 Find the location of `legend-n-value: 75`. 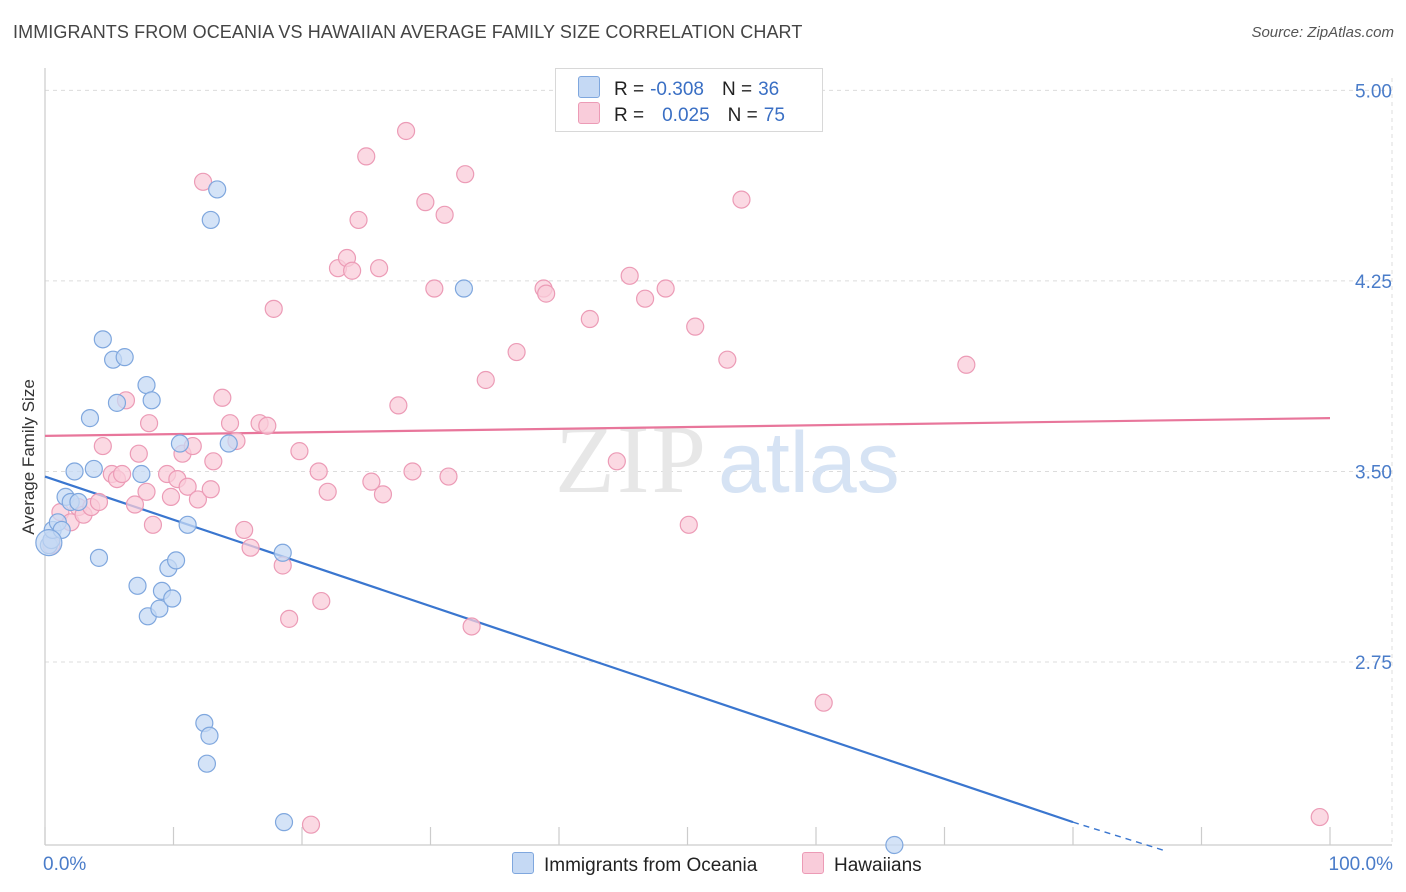

legend-n-value: 75 is located at coordinates (774, 115).